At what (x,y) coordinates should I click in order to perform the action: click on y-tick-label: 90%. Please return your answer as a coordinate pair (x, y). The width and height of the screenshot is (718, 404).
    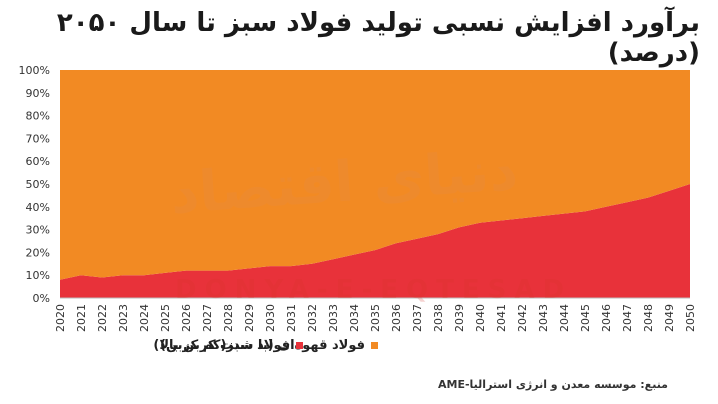
    Looking at the image, I should click on (38, 93).